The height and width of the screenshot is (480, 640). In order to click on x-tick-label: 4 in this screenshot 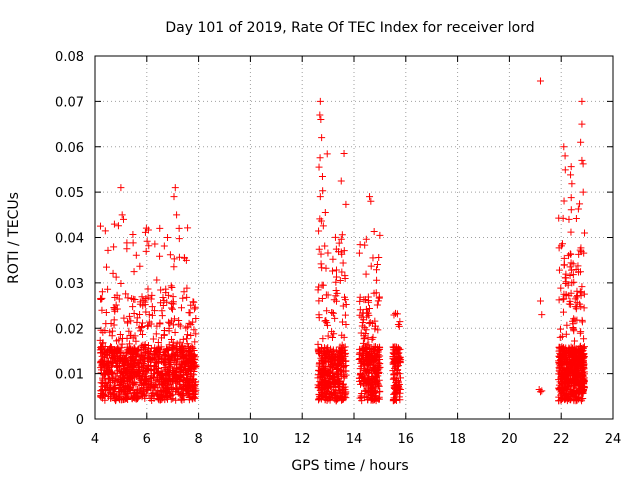, I will do `click(95, 439)`.